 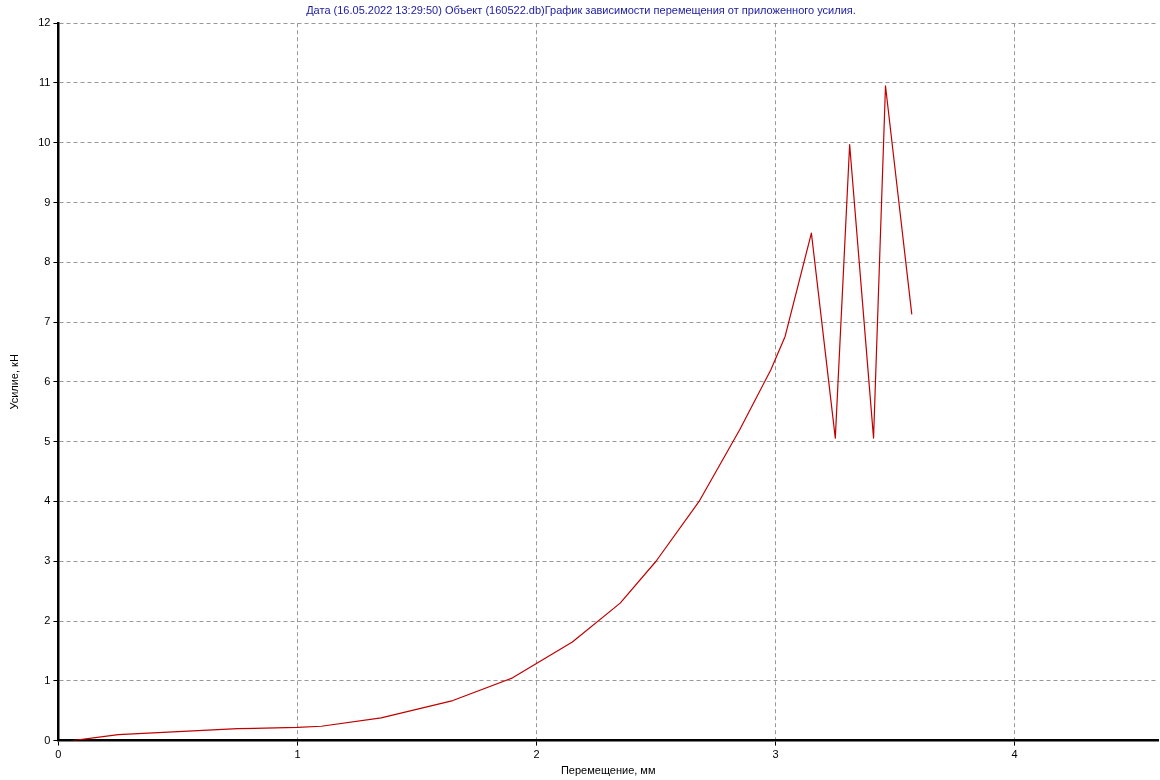 I want to click on x-tick-label: 1, so click(x=297, y=754).